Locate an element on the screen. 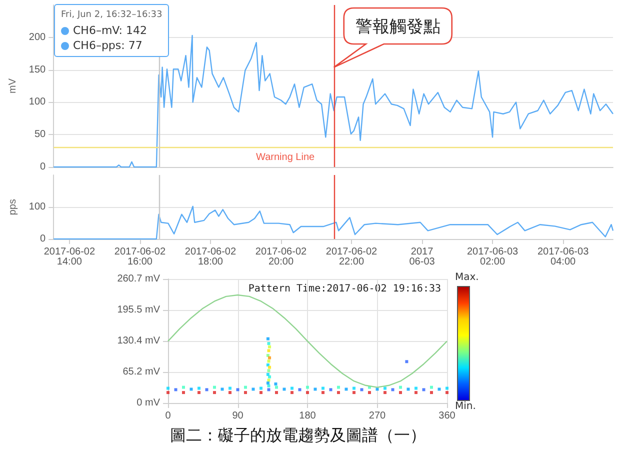  ref-line-label: Warning Line is located at coordinates (285, 158).